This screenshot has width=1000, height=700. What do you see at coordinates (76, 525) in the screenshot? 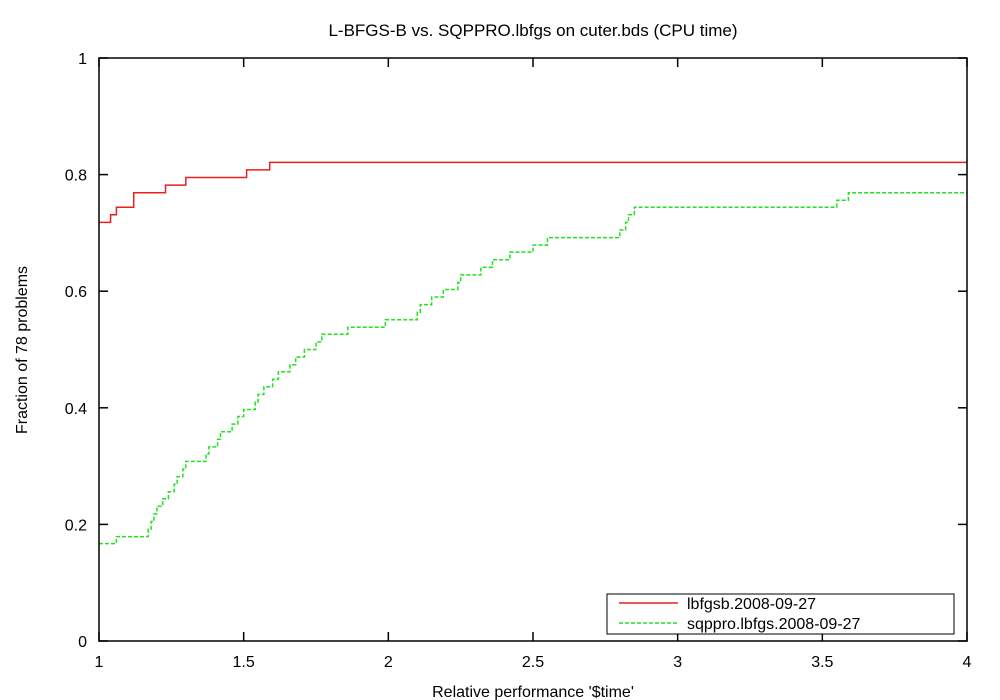
I see `y-tick-label: 0.2` at bounding box center [76, 525].